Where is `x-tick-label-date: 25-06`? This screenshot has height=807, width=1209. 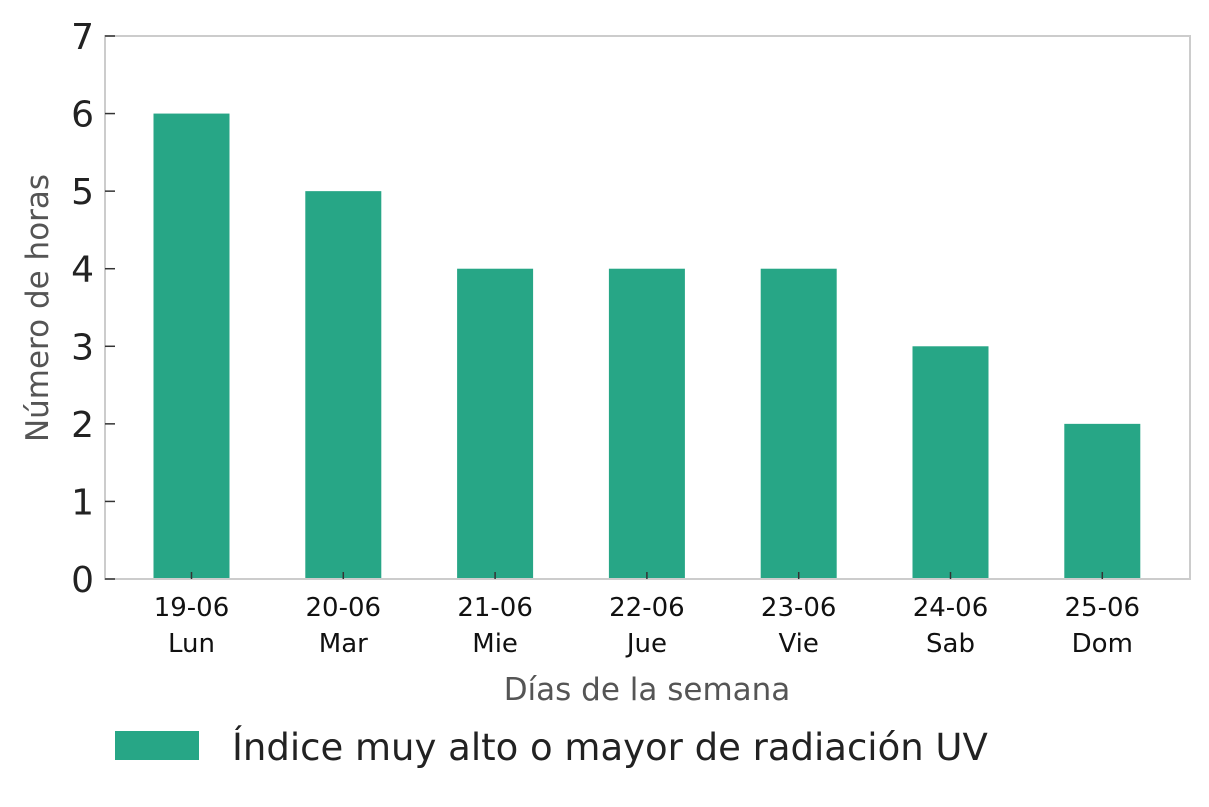
x-tick-label-date: 25-06 is located at coordinates (1103, 608).